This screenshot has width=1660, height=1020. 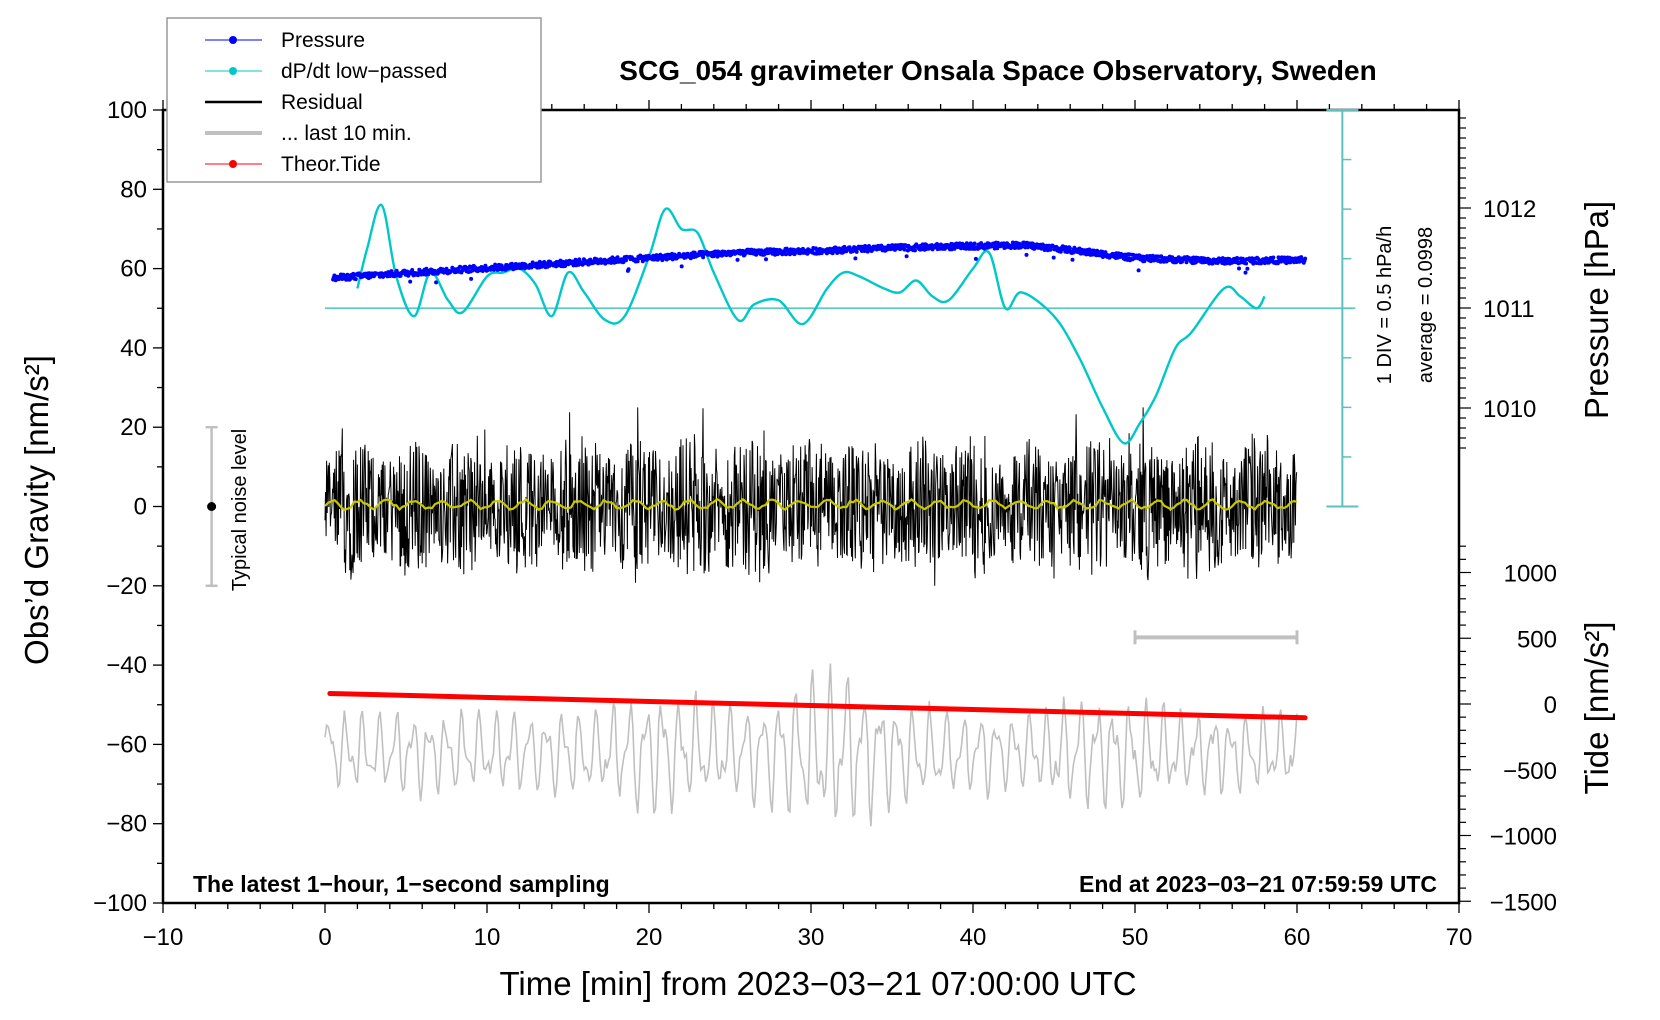 I want to click on x-tick-label: 40, so click(x=973, y=937).